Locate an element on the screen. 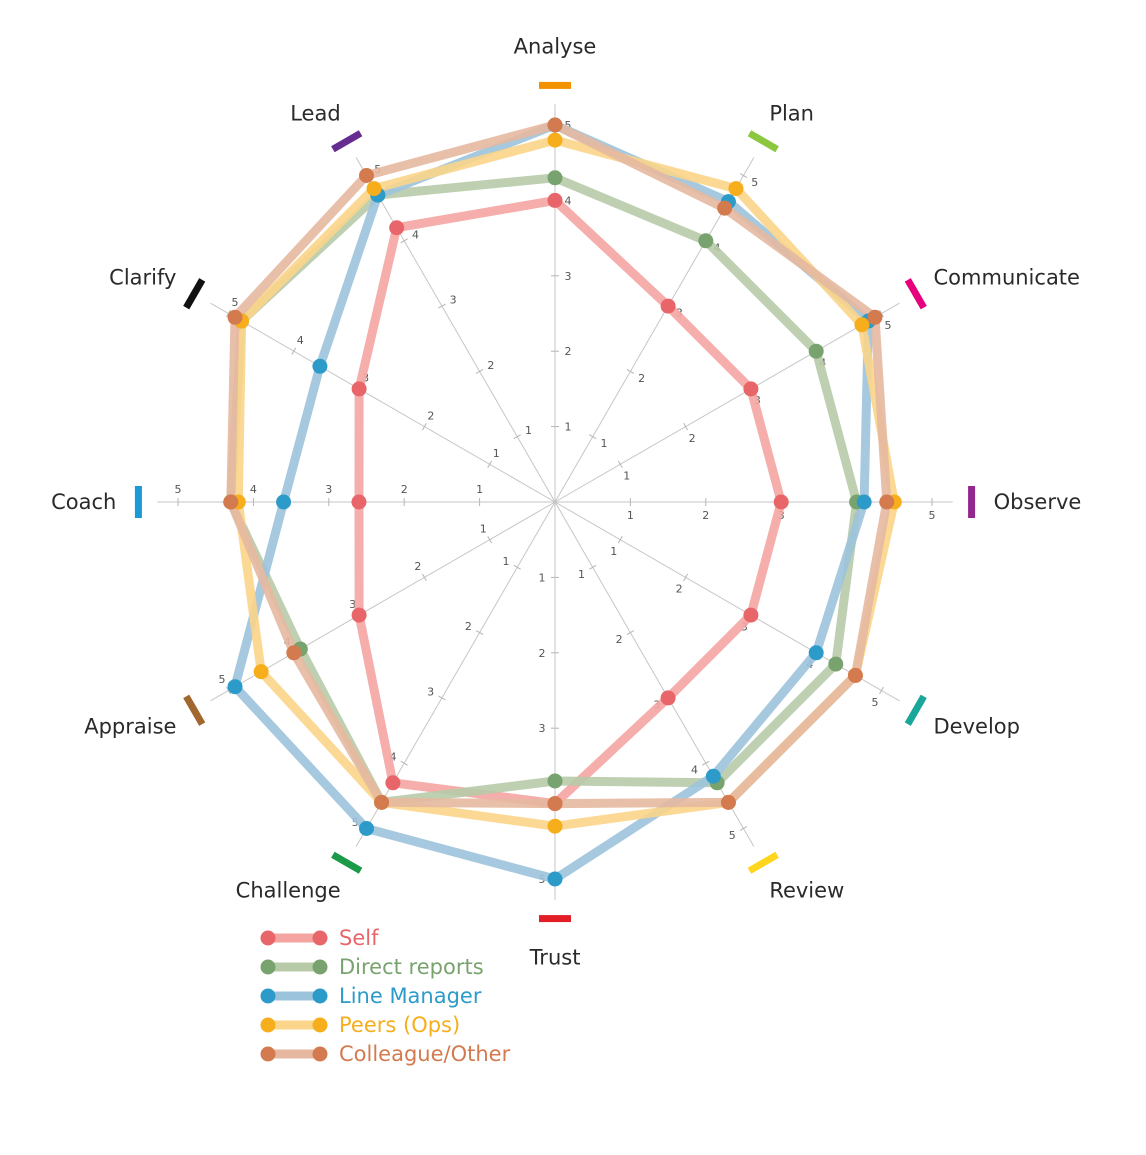 The height and width of the screenshot is (1155, 1146). axis-label-plan: Plan is located at coordinates (791, 113).